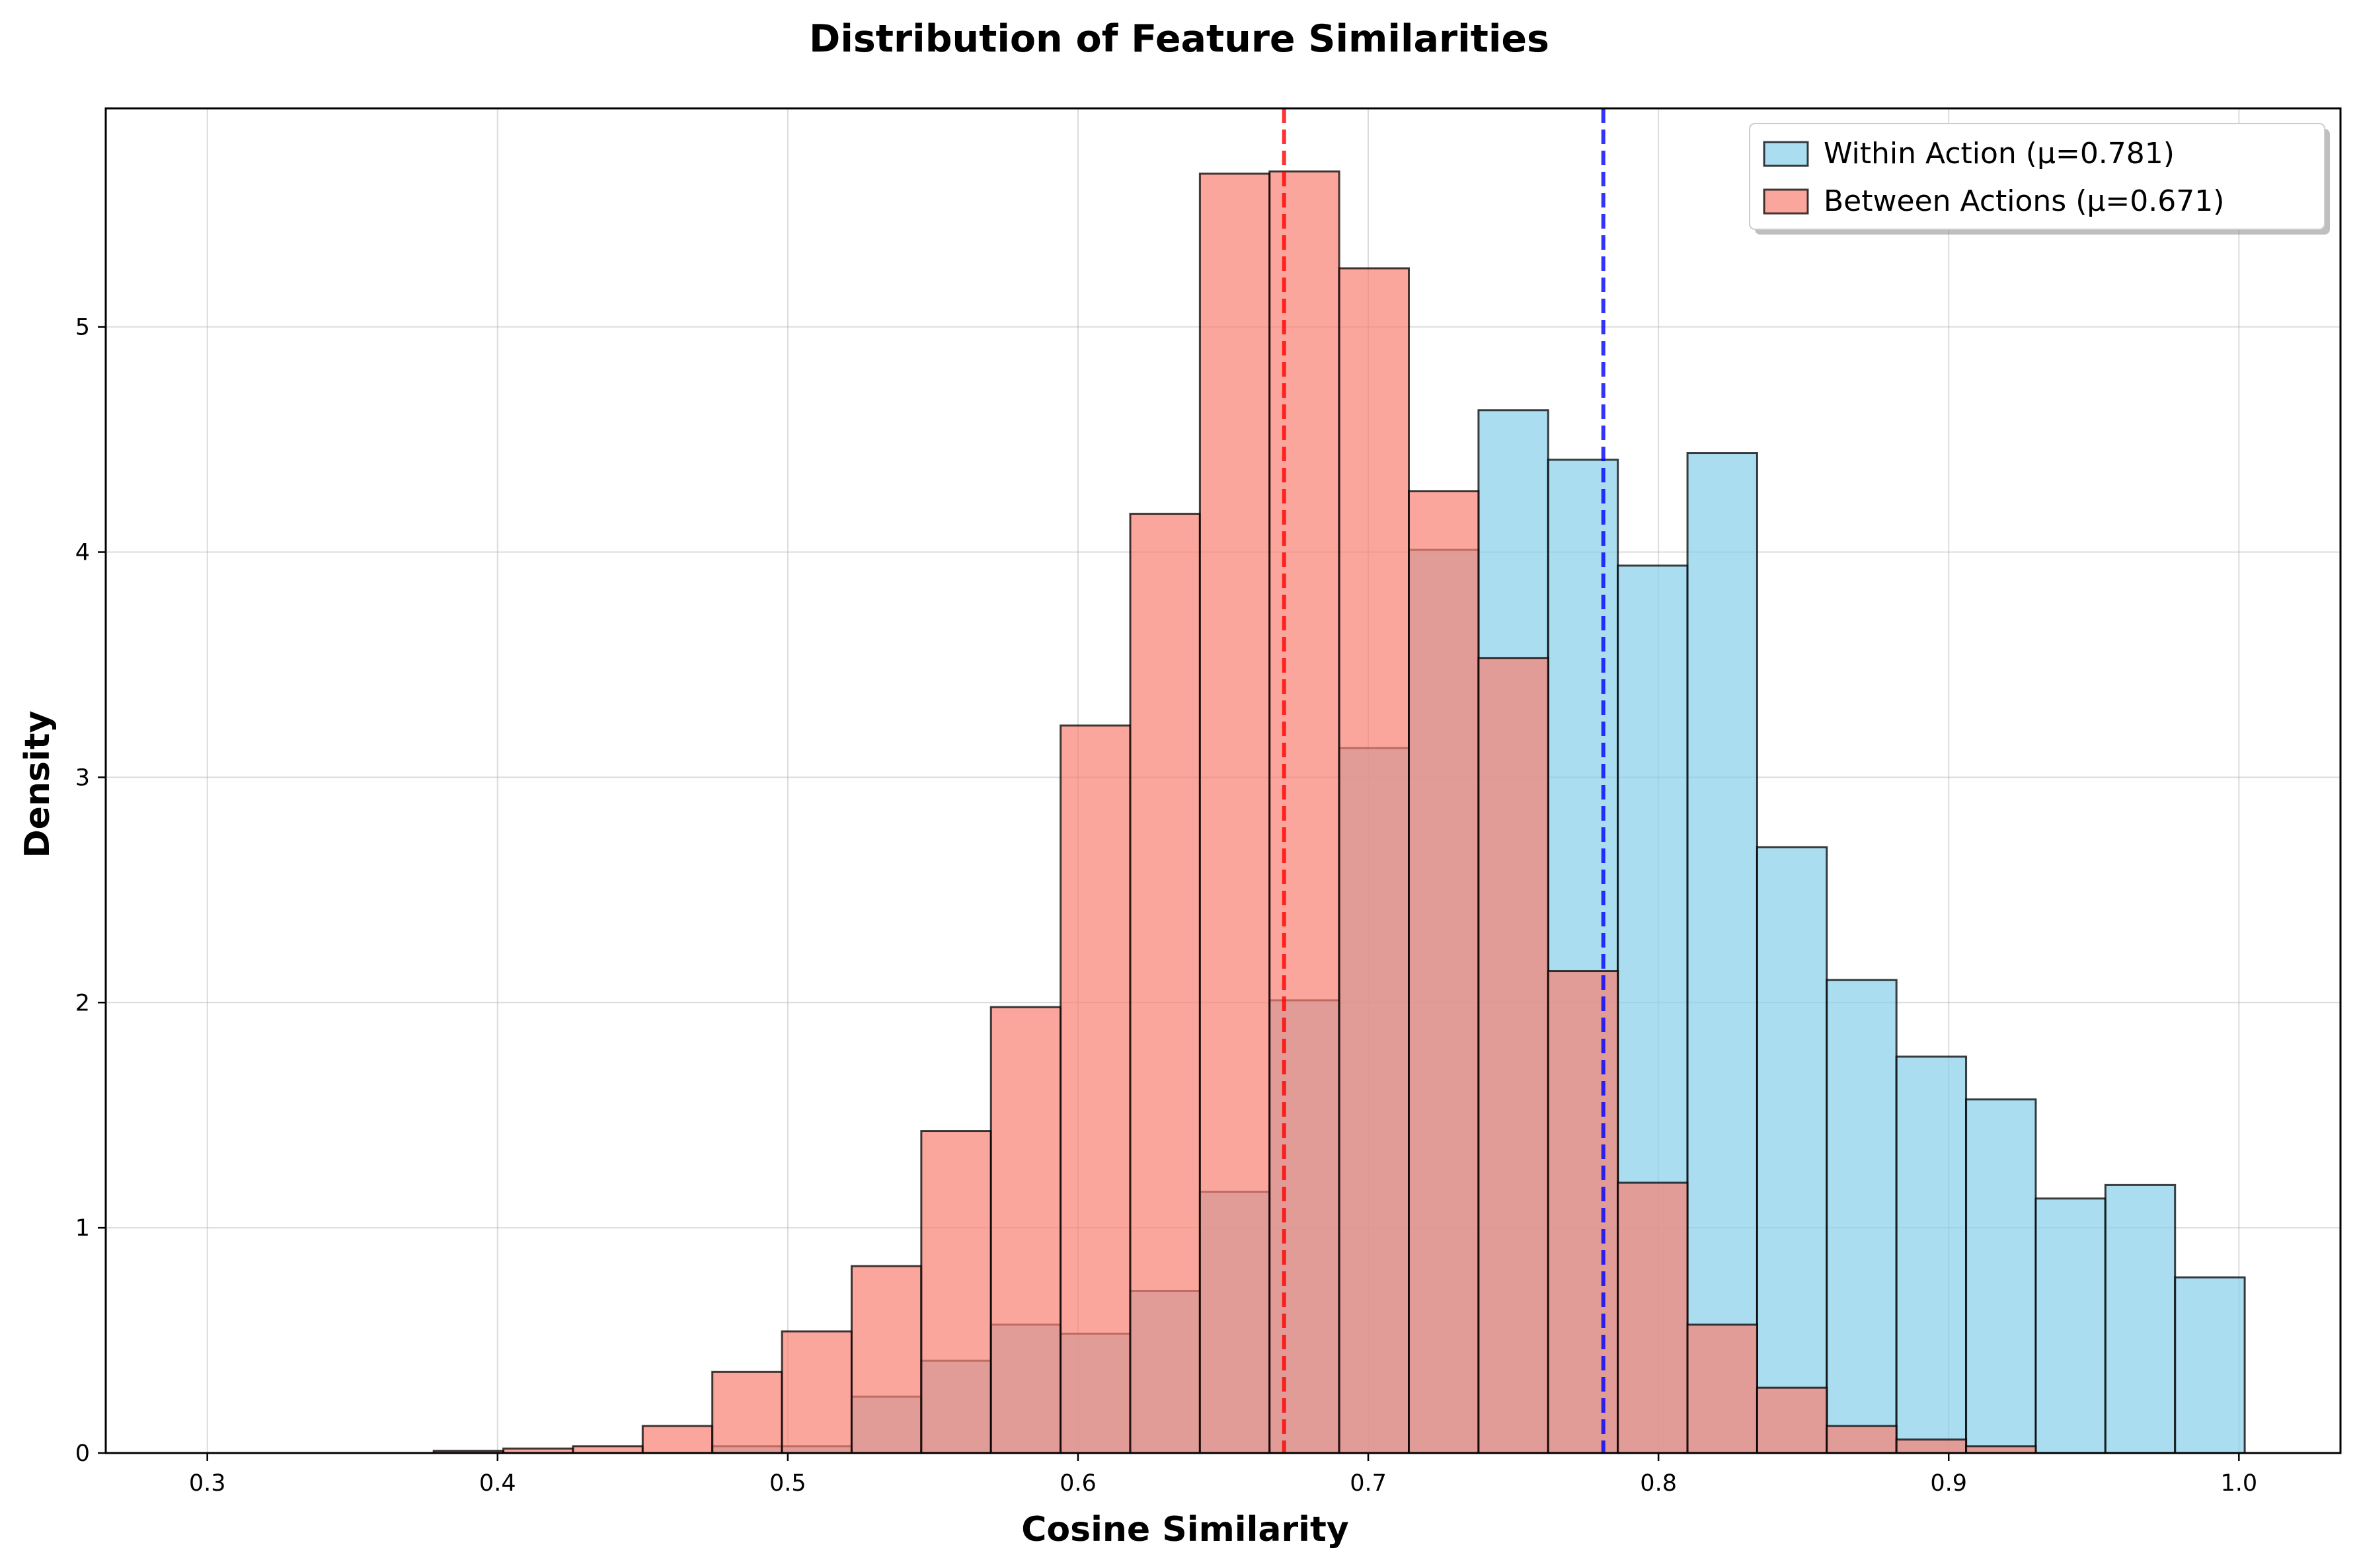 The image size is (2359, 1568). I want to click on y-tick-label: 0, so click(82, 1454).